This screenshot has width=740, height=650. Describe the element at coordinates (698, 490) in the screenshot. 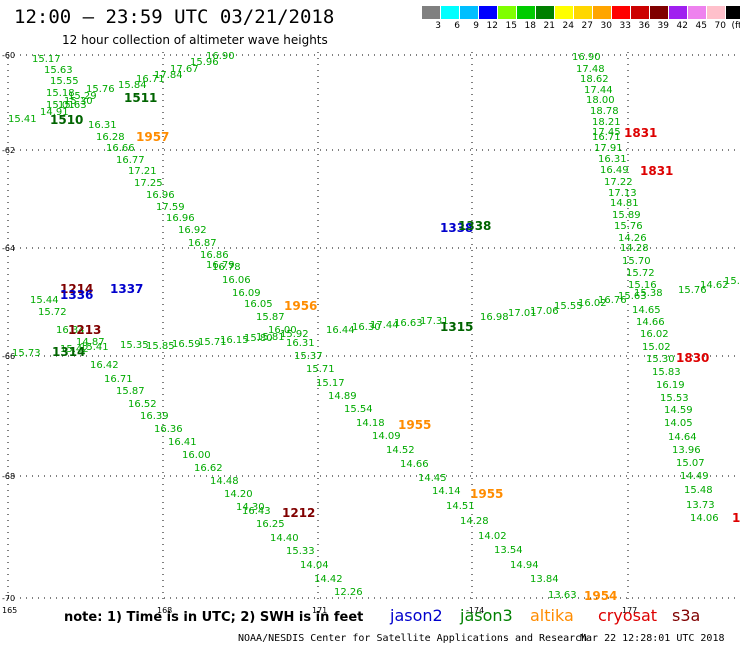

I see `wave-height-value: 15.48` at that location.